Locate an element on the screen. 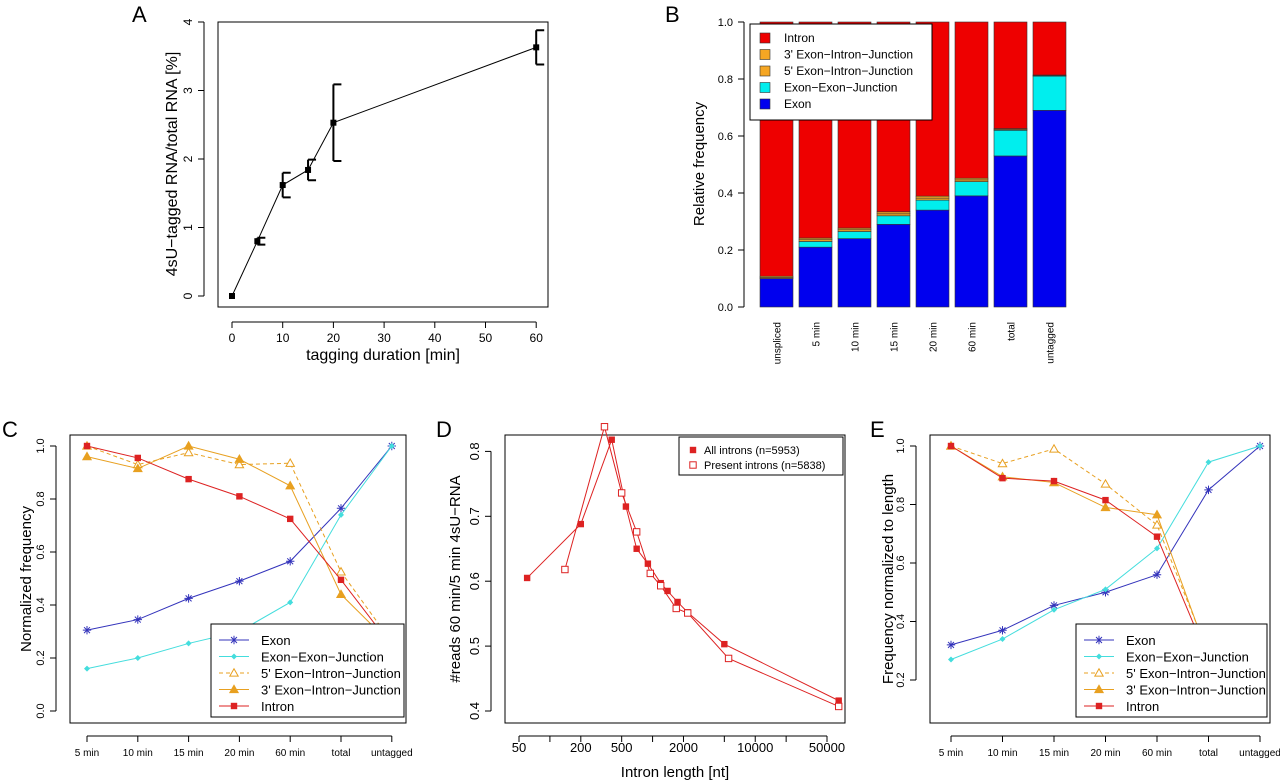 The height and width of the screenshot is (781, 1280). panel-a-x-tick-label: 20 is located at coordinates (334, 338).